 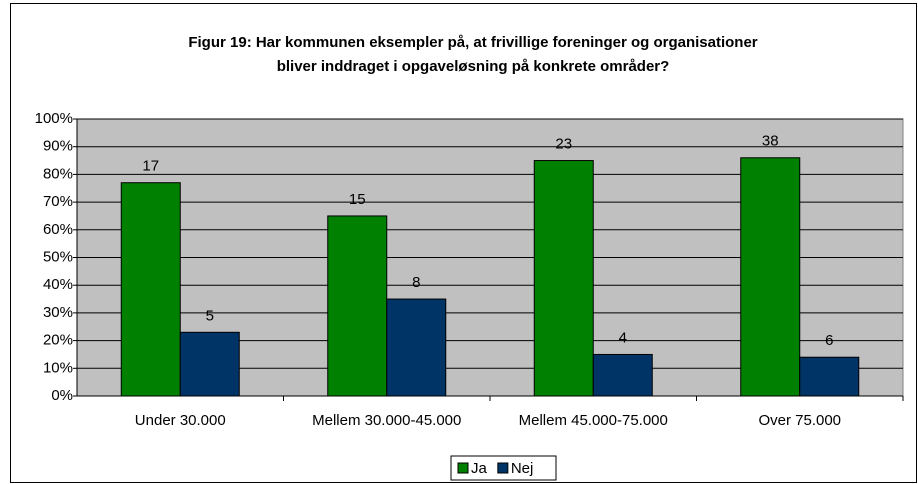 I want to click on x-tick-label: Mellem 45.000-75.000, so click(x=593, y=420).